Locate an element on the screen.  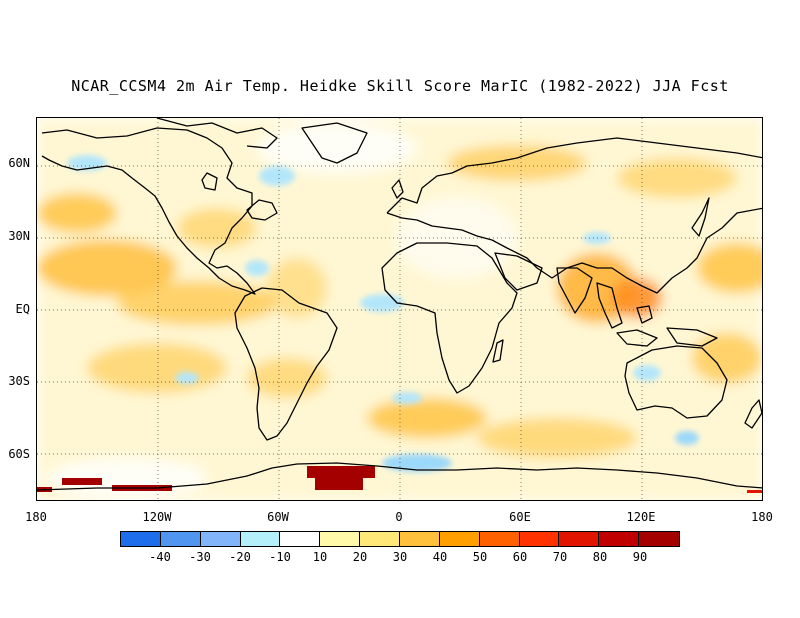
colorbar-label: -10 is located at coordinates (280, 557).